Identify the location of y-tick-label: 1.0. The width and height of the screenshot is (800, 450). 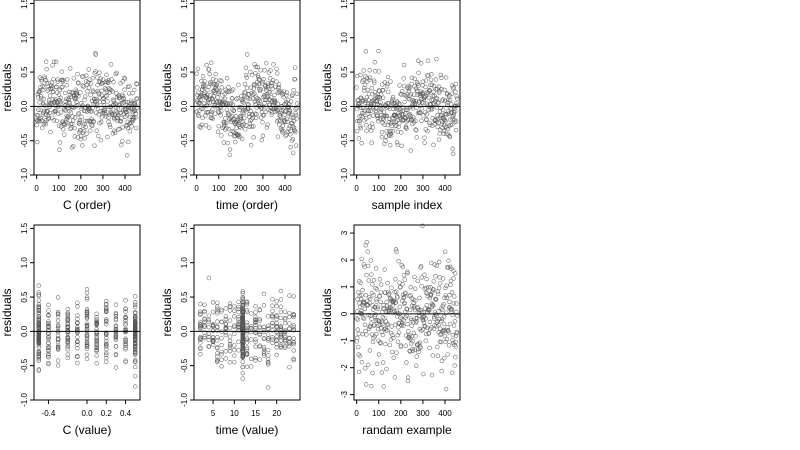
(184, 263).